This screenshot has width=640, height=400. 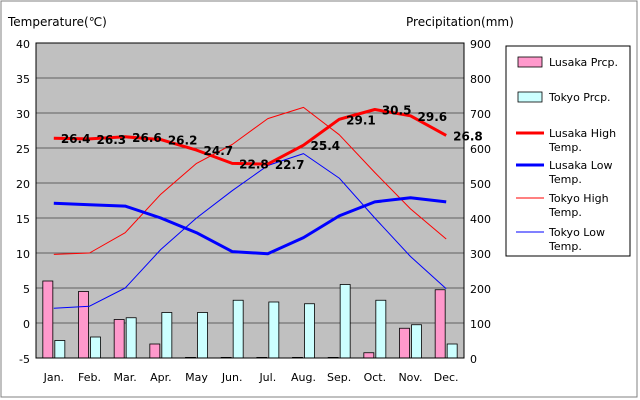 I want to click on data-label: 26.2, so click(x=183, y=141).